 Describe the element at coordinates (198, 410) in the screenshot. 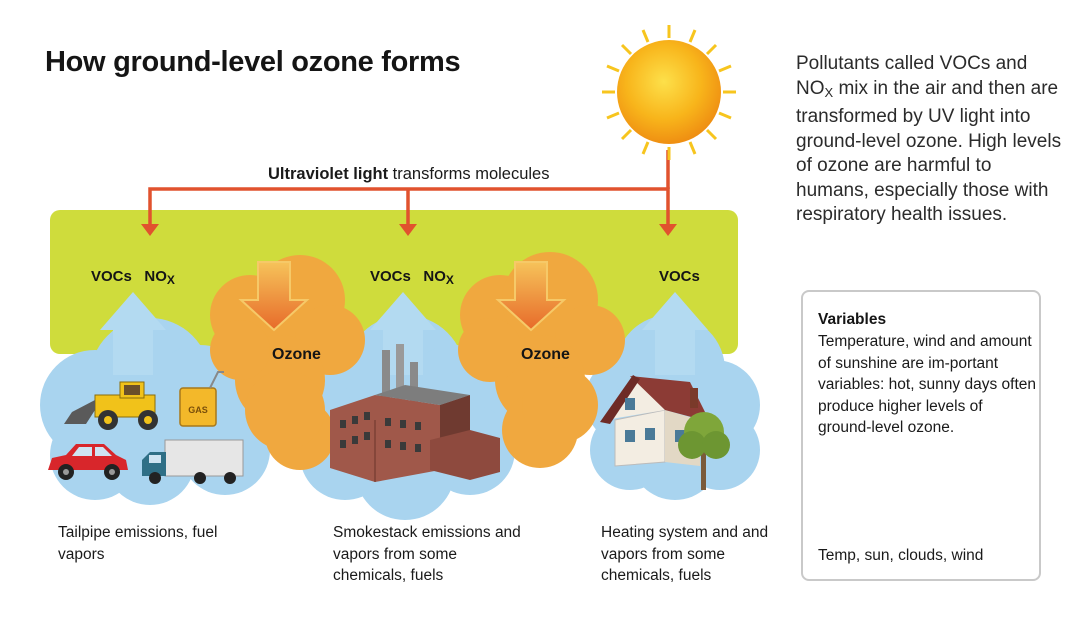

I see `gas-can-text: GAS` at that location.